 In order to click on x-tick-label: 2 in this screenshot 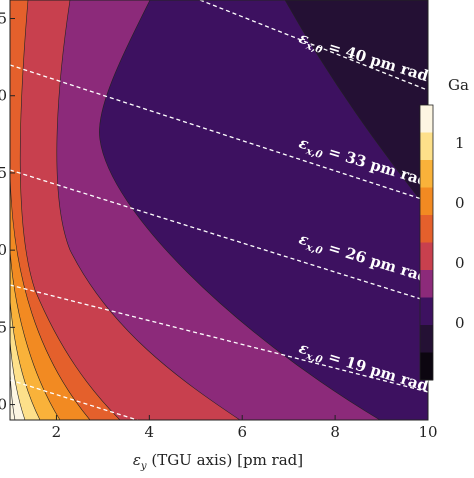, I will do `click(57, 432)`.